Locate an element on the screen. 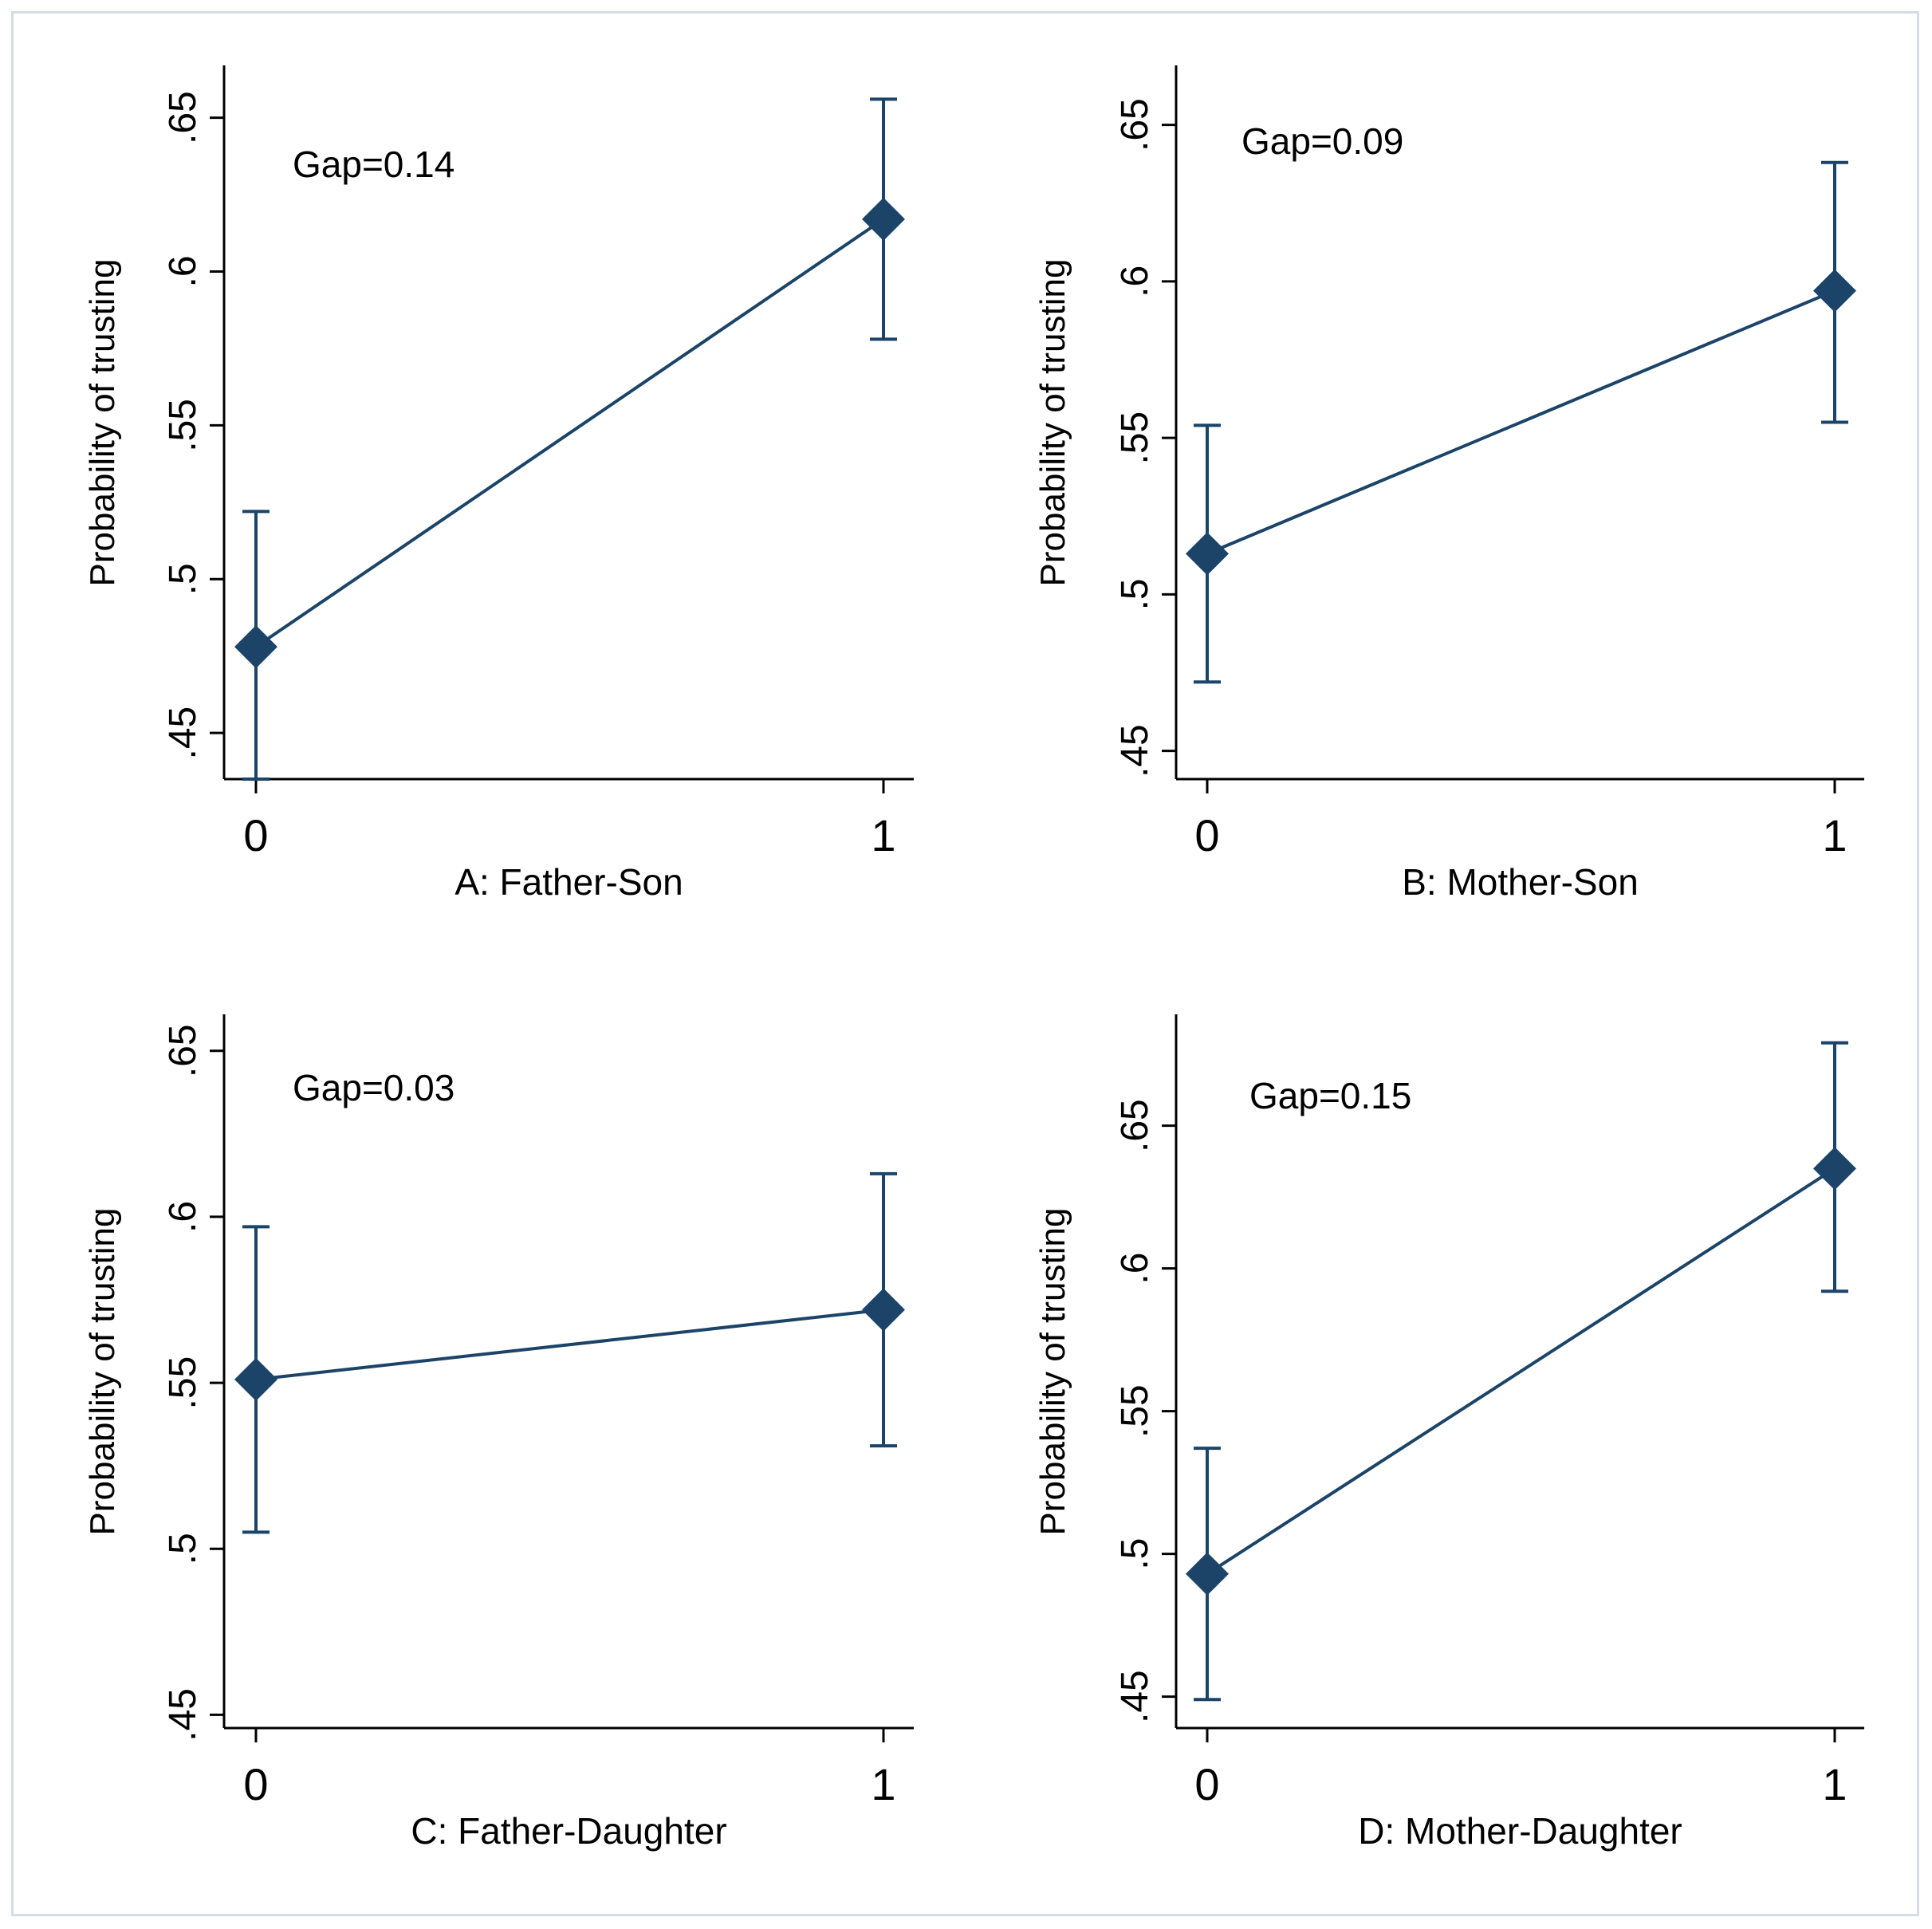  x-axis-title: A: Father-Son is located at coordinates (569, 882).